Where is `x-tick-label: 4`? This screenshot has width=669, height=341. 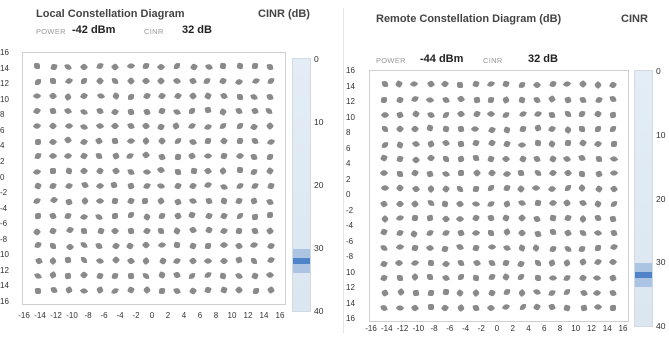
x-tick-label: 4 is located at coordinates (184, 315).